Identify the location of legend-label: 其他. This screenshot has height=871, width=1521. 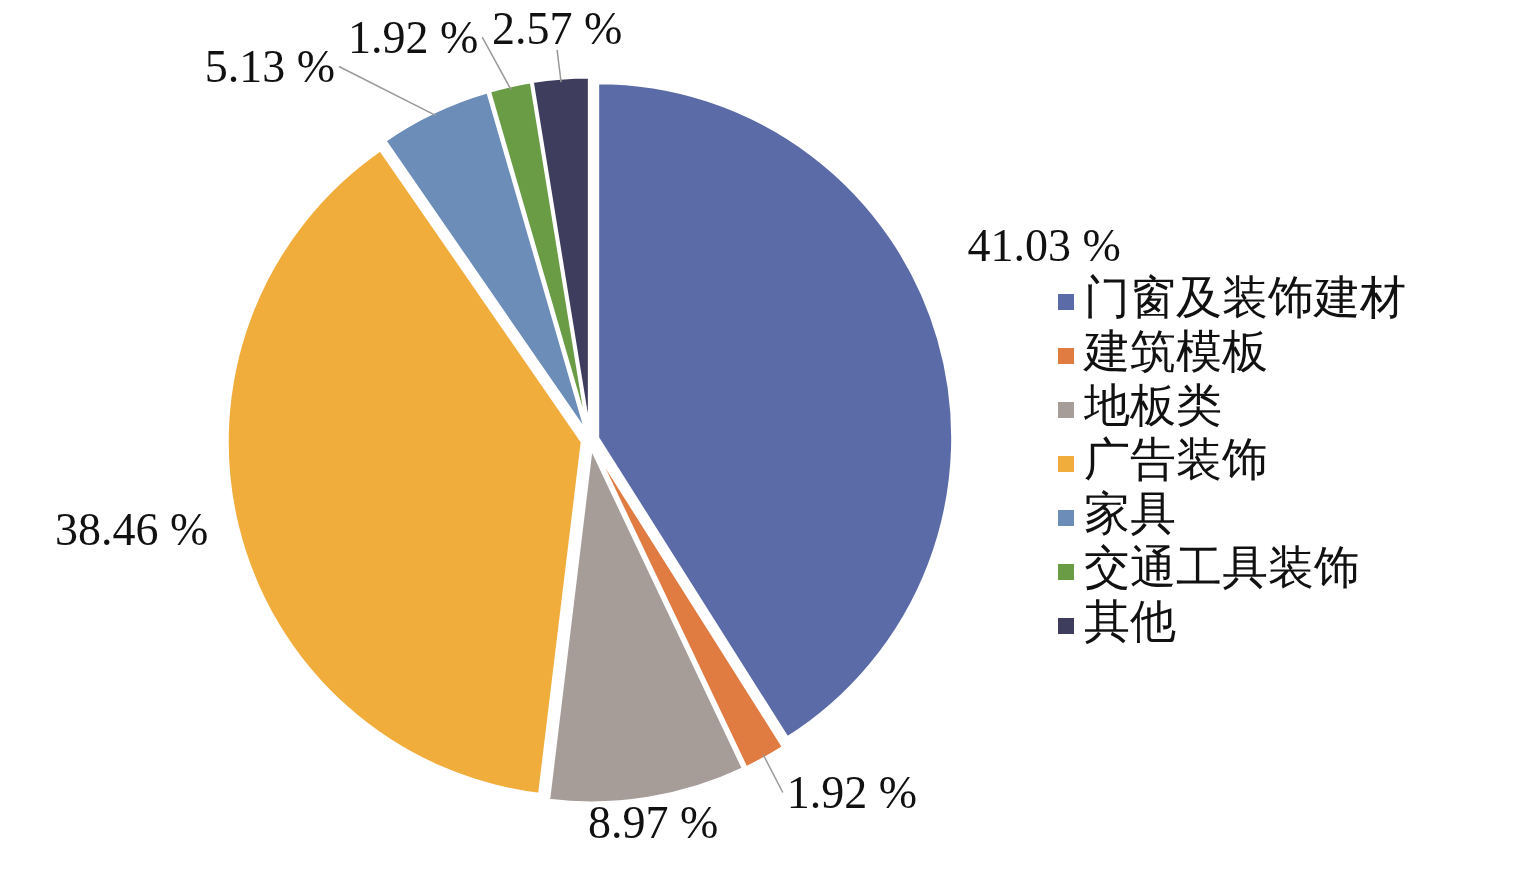
(1130, 621).